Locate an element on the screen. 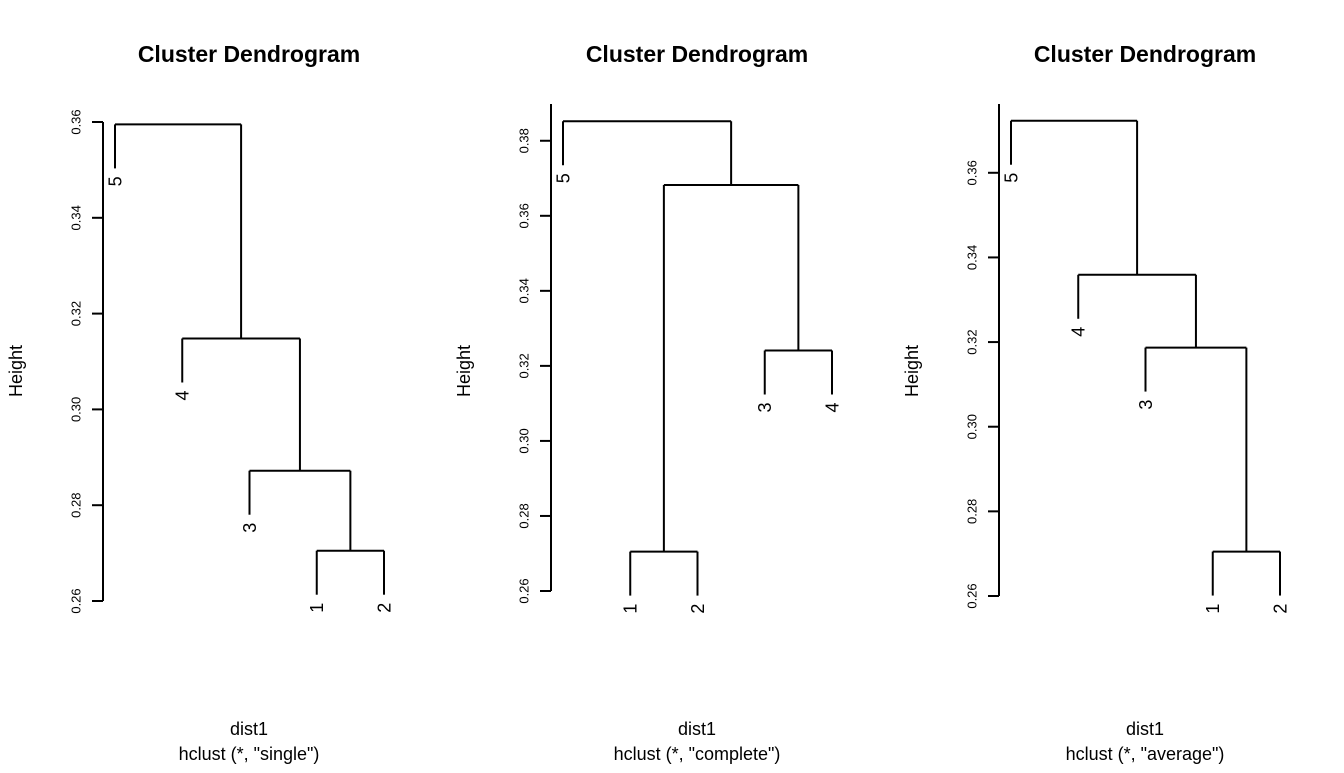 Image resolution: width=1344 pixels, height=773 pixels. method-sublabel: hclust (*, "single") is located at coordinates (249, 754).